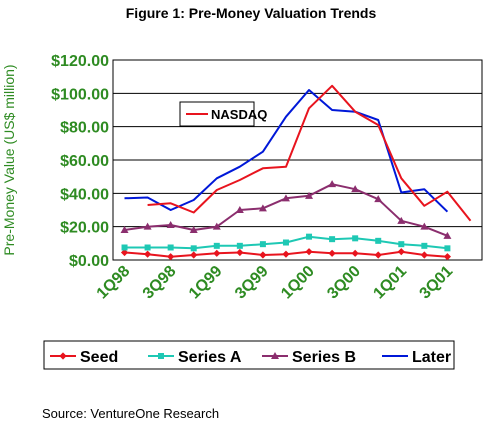  I want to click on nasdaq-annotation-label: NASDAQ, so click(239, 114).